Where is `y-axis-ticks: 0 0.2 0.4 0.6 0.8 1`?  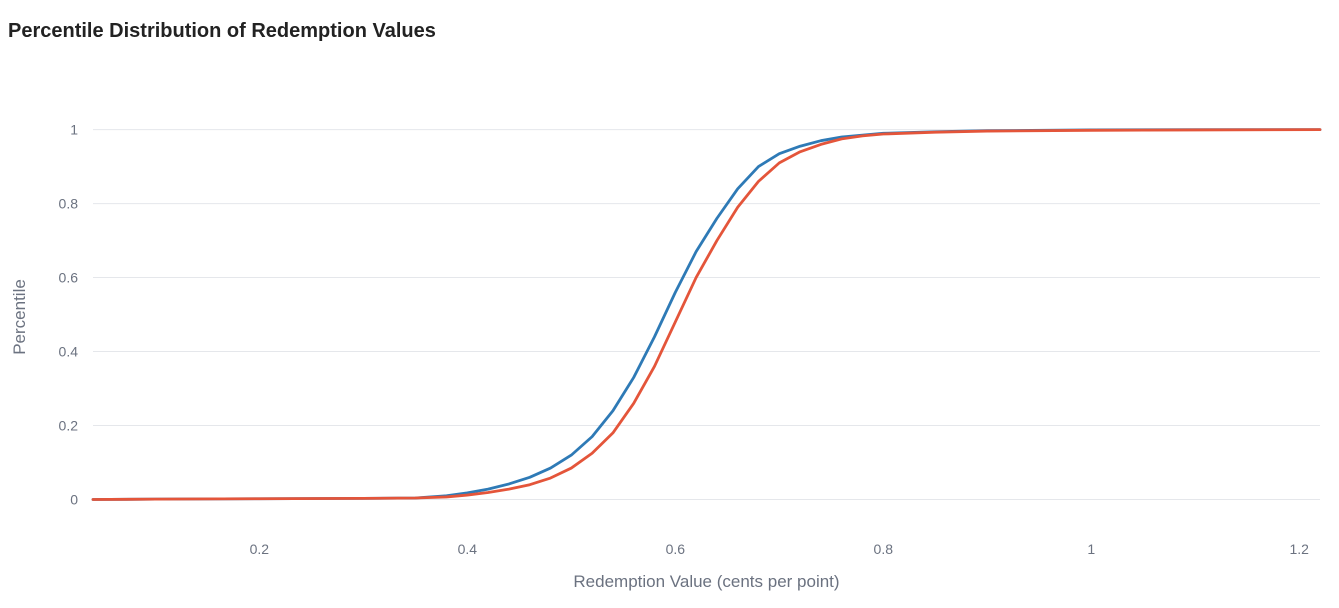 y-axis-ticks: 0 0.2 0.4 0.6 0.8 1 is located at coordinates (69, 315).